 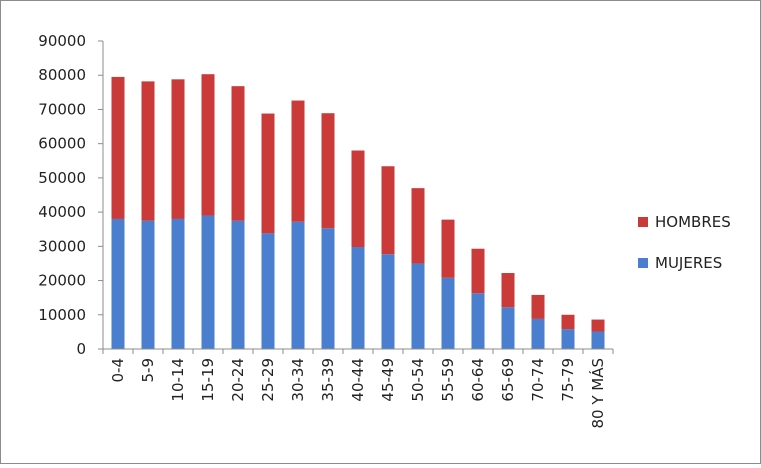 I want to click on y-tick-label: 30000, so click(x=62, y=246).